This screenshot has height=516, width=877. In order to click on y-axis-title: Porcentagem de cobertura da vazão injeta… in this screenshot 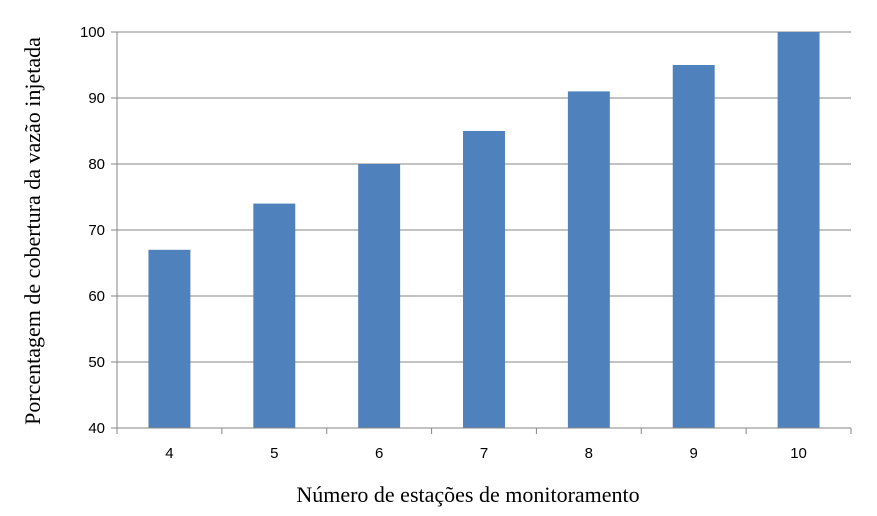, I will do `click(32, 231)`.